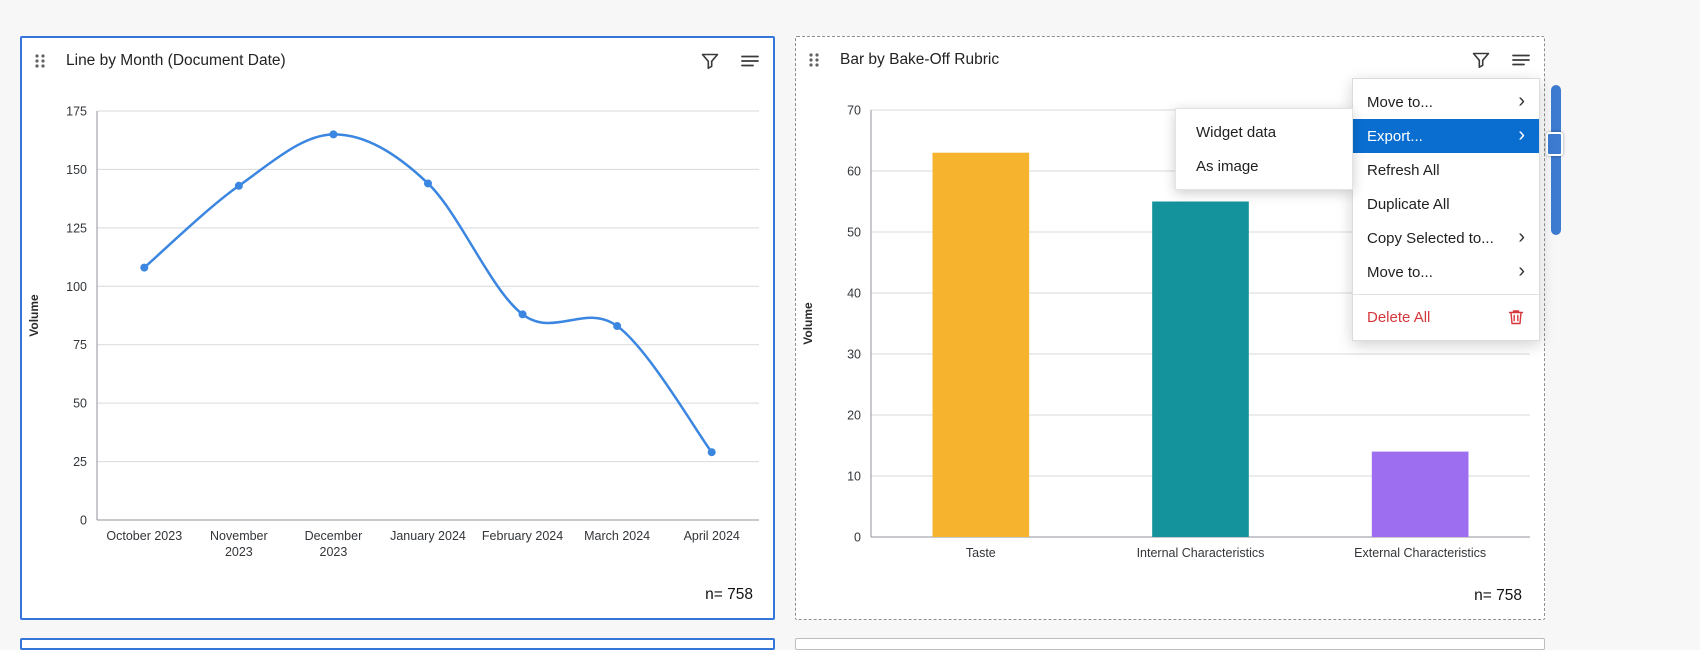 The image size is (1700, 650). I want to click on y-tick-label: 60, so click(854, 172).